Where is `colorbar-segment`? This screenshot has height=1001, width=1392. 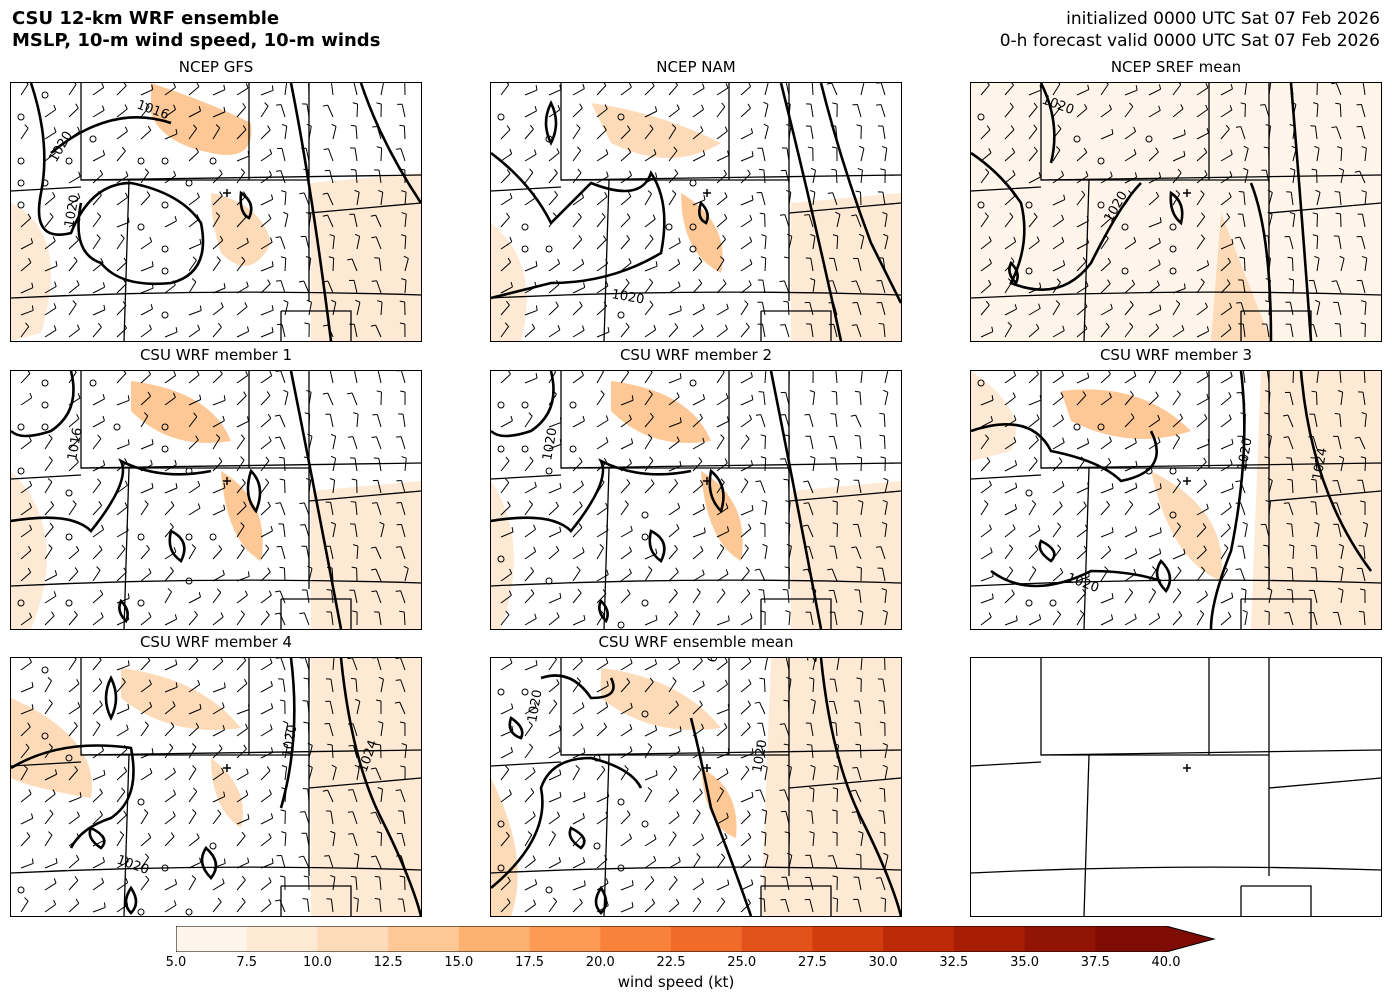
colorbar-segment is located at coordinates (565, 939).